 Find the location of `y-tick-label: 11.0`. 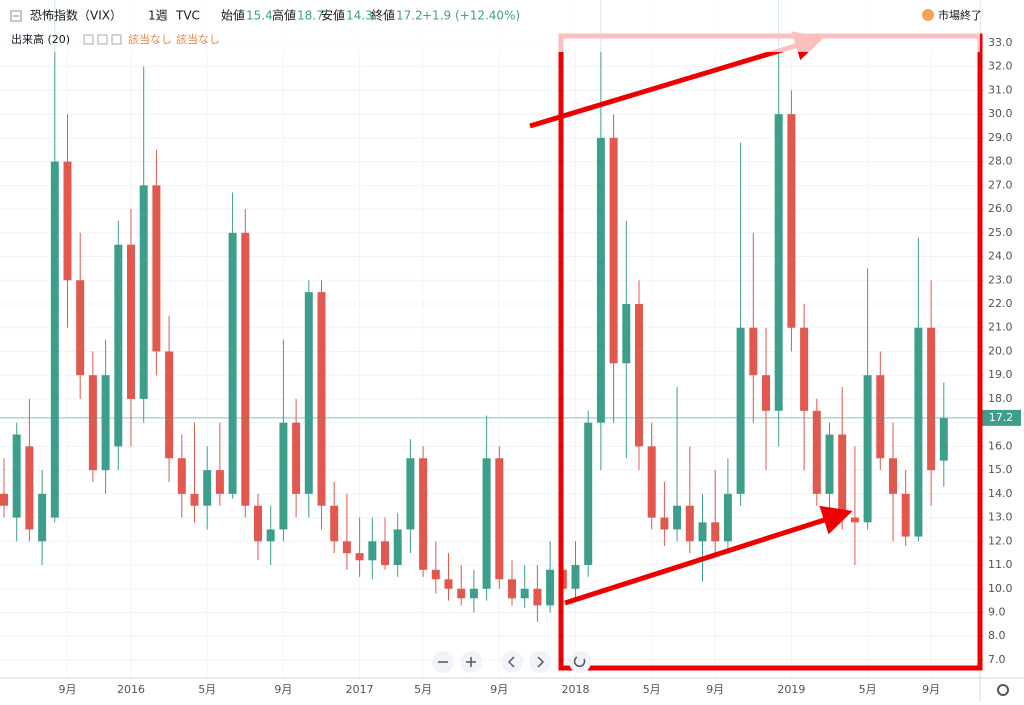

y-tick-label: 11.0 is located at coordinates (1000, 564).